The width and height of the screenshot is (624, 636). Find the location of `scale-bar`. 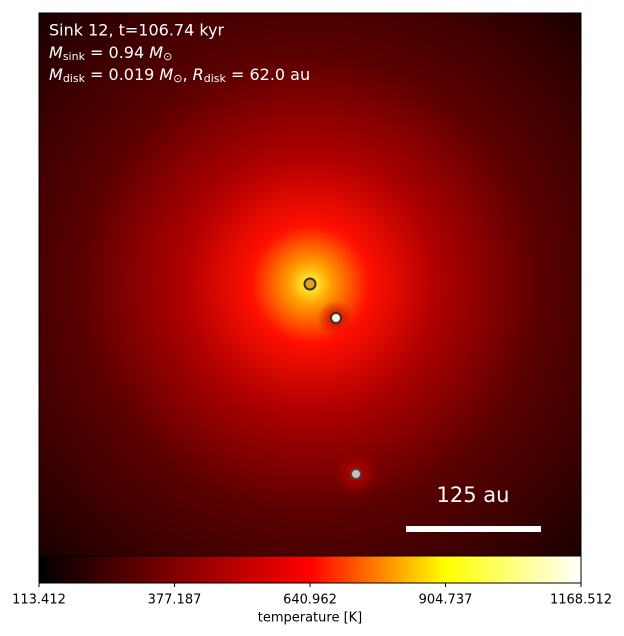

scale-bar is located at coordinates (473, 529).